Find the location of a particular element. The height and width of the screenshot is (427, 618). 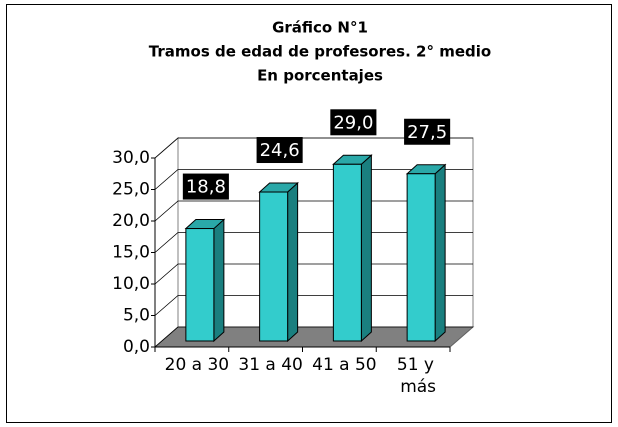

x-tick-label: 41 a 50 is located at coordinates (344, 365).